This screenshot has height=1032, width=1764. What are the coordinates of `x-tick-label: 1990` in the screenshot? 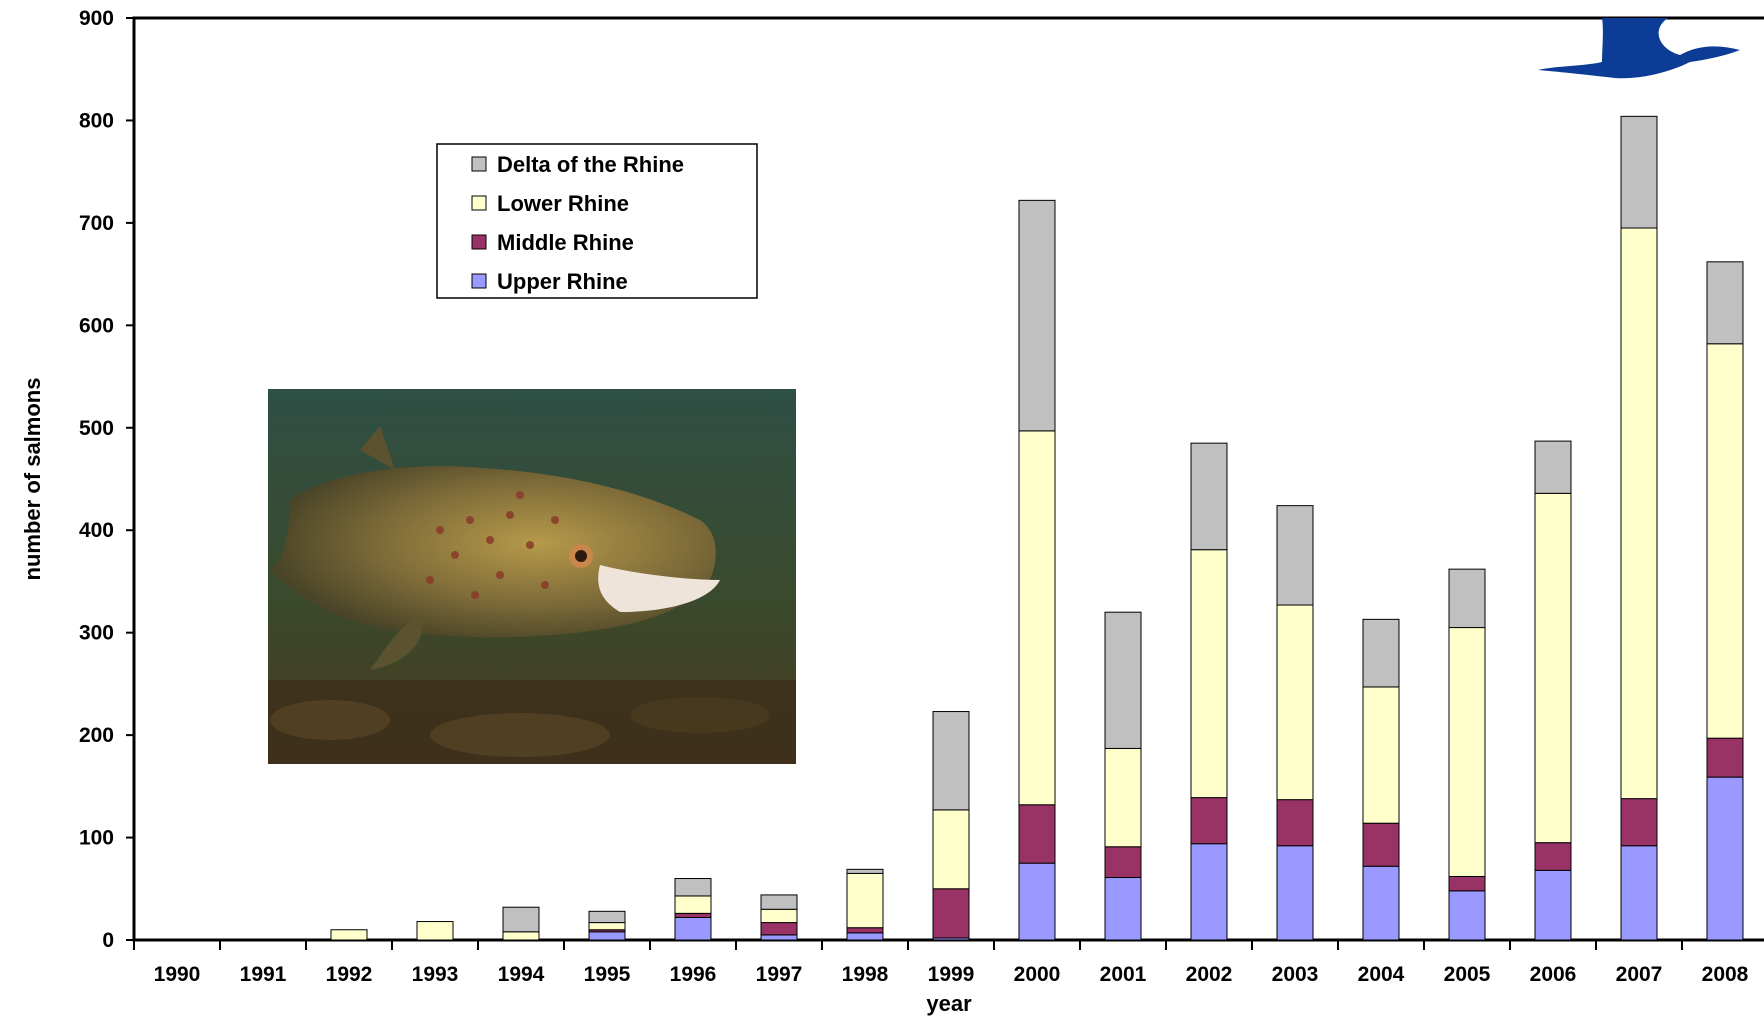 It's located at (177, 974).